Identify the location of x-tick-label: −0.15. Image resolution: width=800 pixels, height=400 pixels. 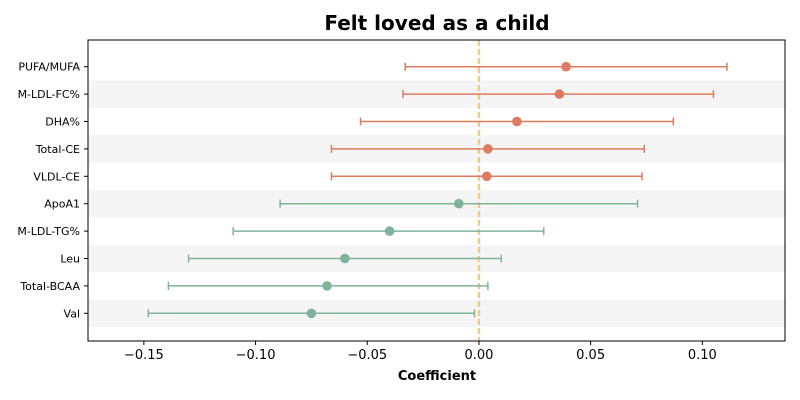
(144, 355).